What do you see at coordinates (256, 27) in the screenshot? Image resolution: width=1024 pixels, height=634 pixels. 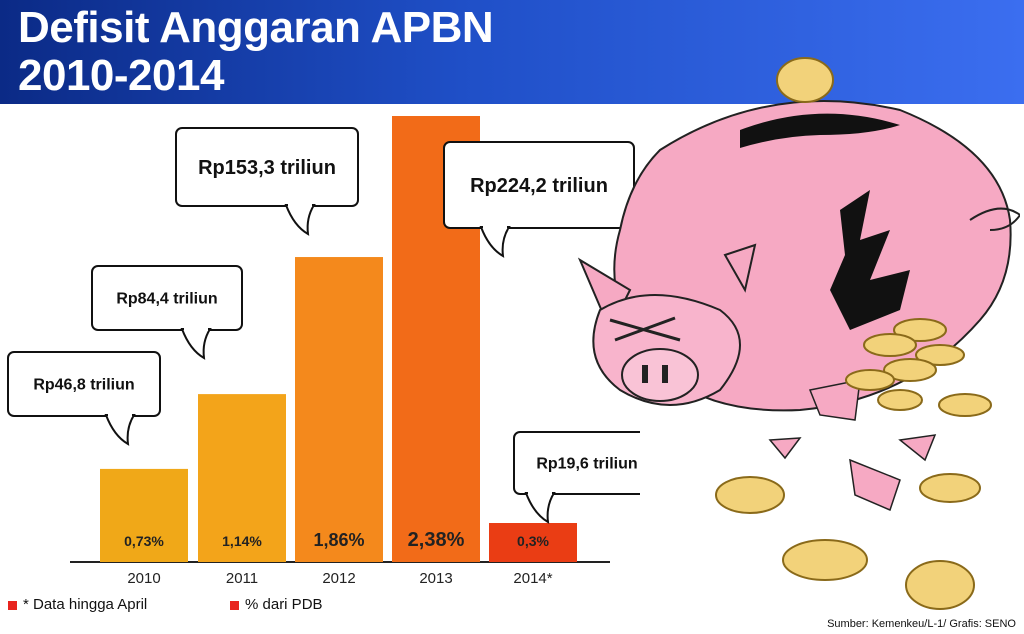 I see `title-line-1: Defisit Anggaran APBN` at bounding box center [256, 27].